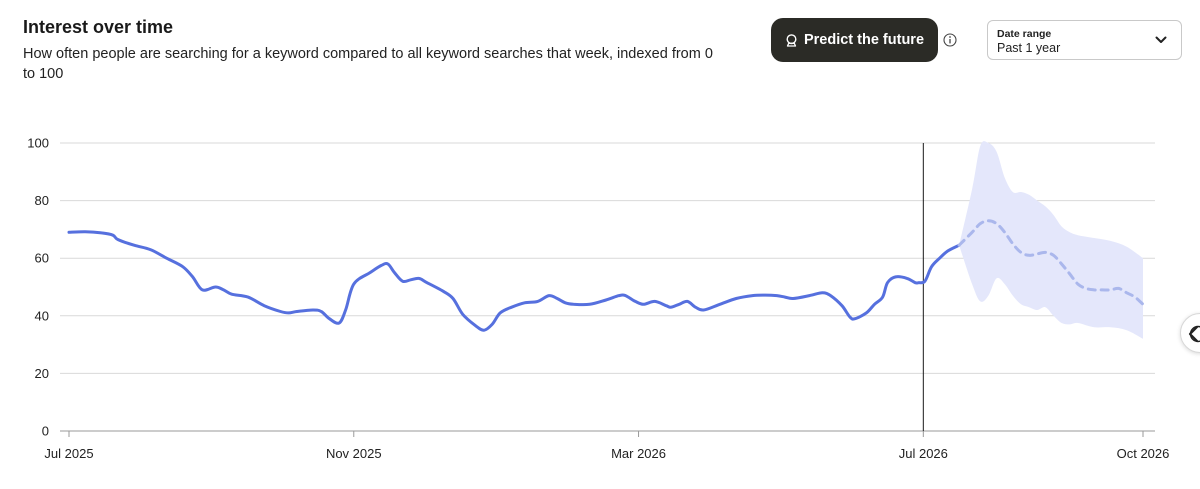 The image size is (1200, 489). I want to click on forecast-band, so click(1051, 240).